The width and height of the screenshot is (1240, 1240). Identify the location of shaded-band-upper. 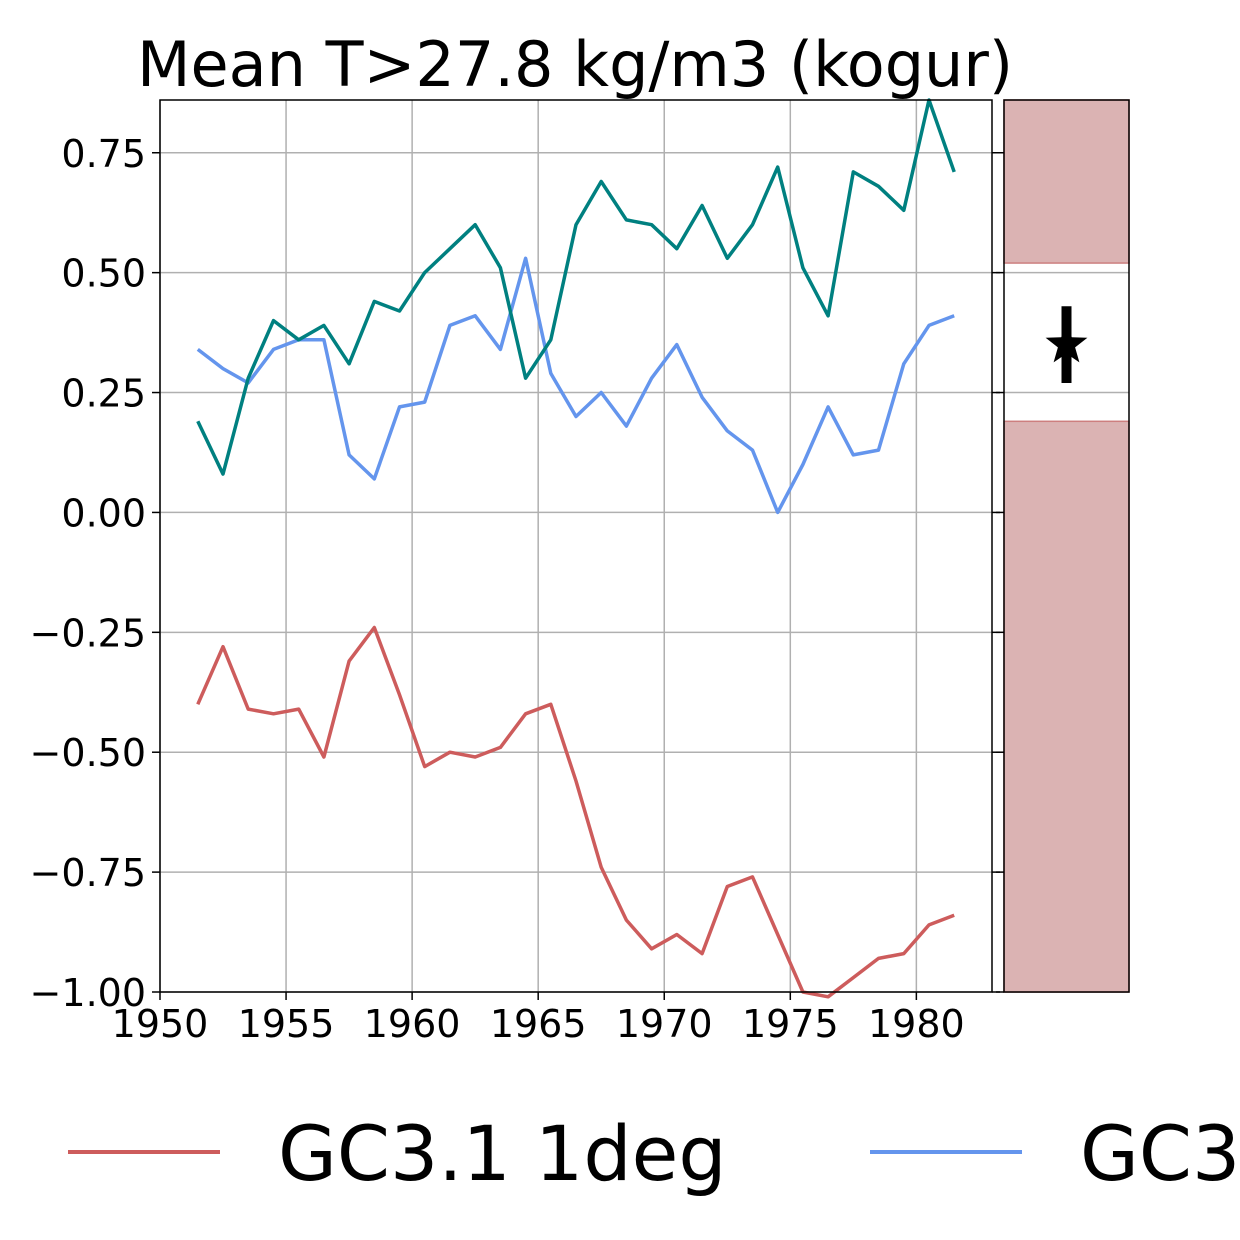
(1066, 181).